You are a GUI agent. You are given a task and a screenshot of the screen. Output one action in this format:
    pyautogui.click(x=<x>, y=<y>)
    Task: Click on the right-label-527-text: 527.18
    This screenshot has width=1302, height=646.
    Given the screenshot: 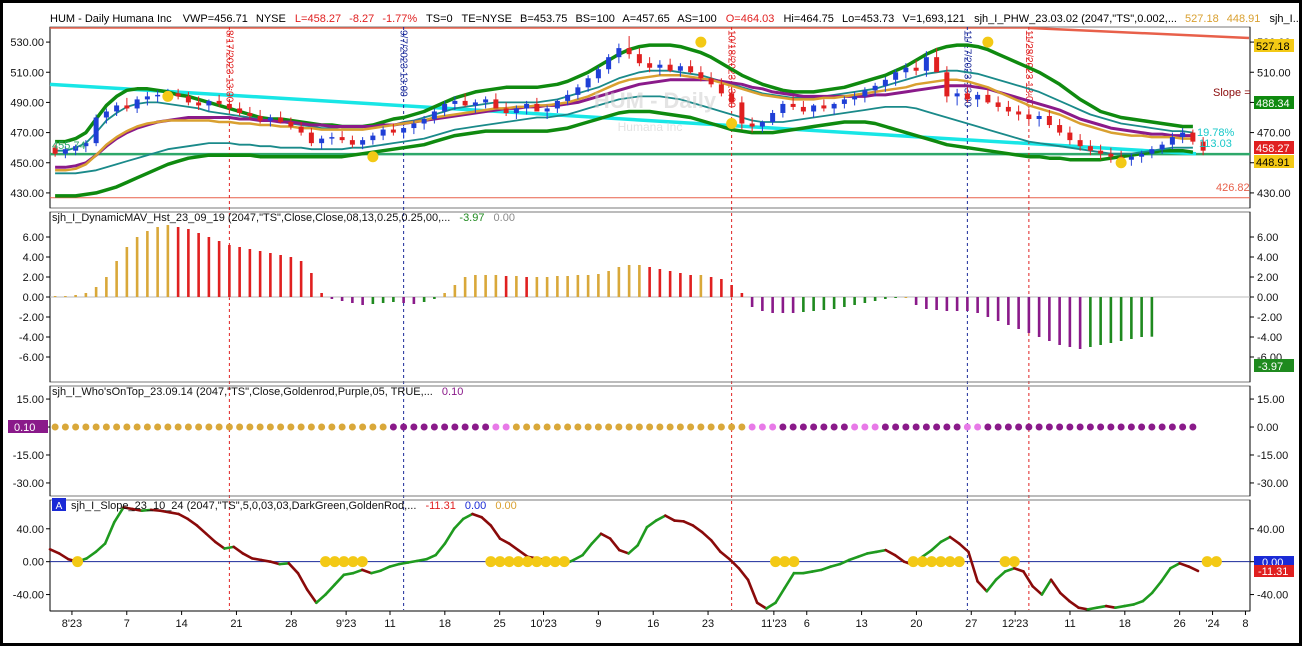 What is the action you would take?
    pyautogui.click(x=1273, y=47)
    